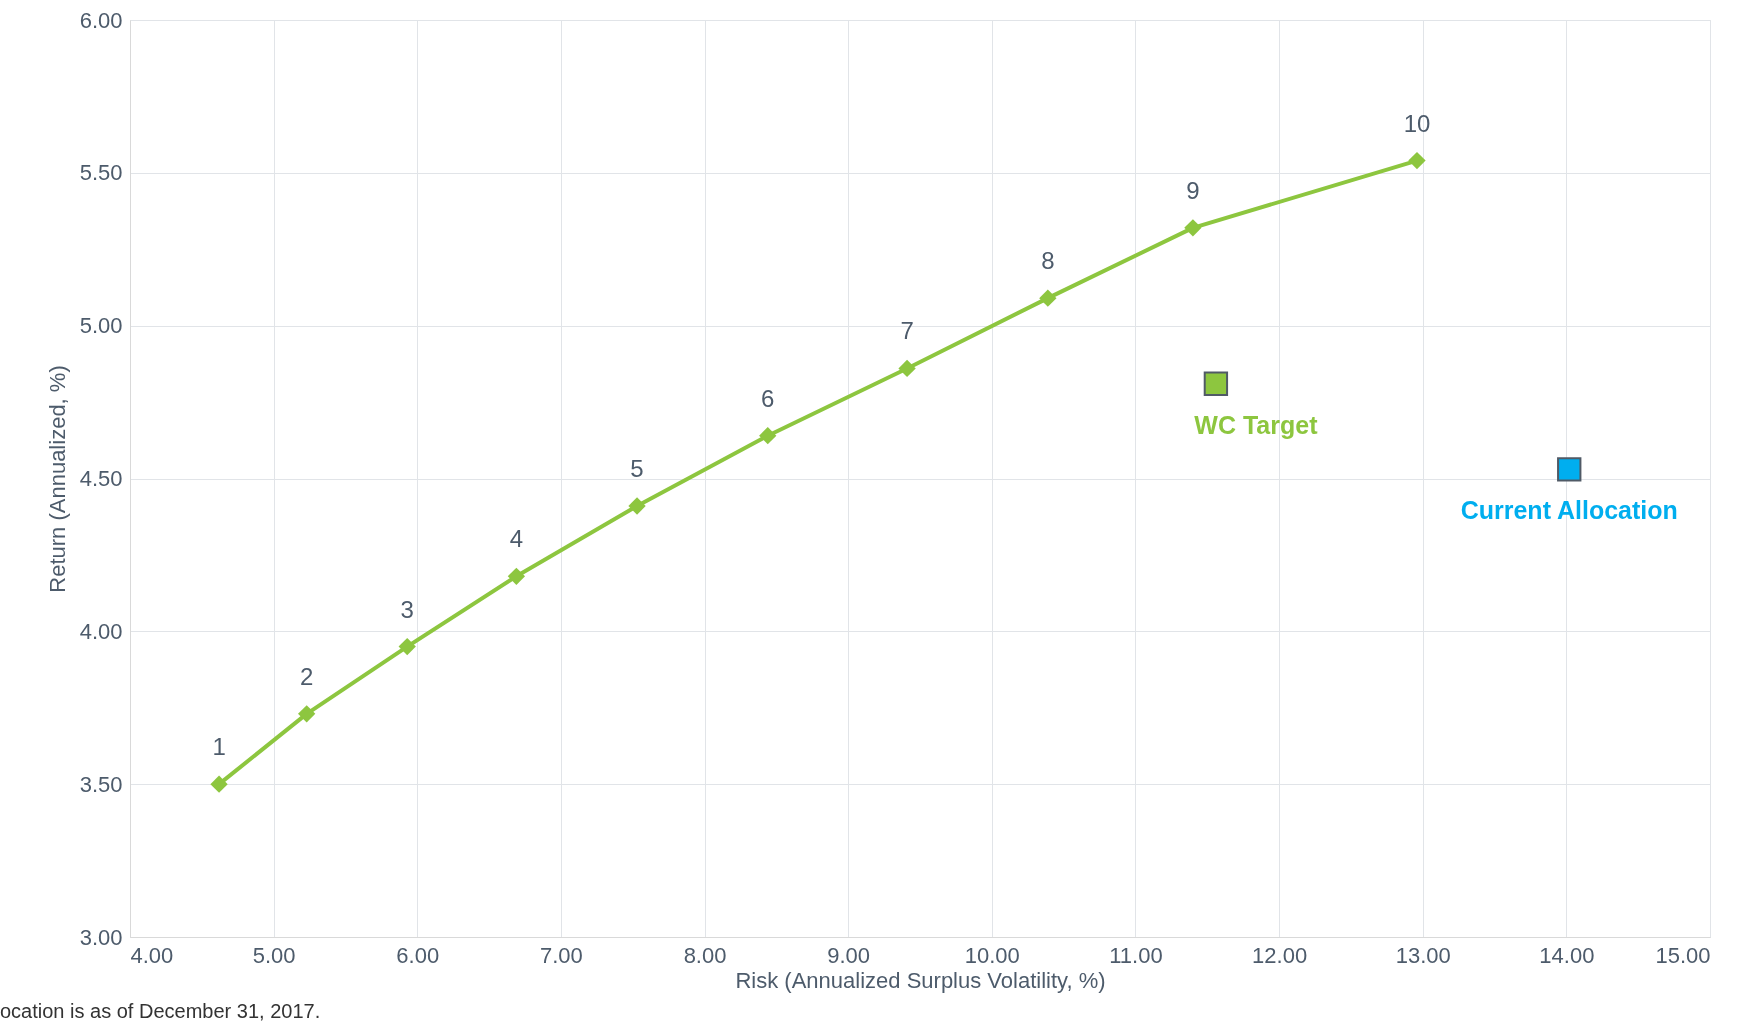  Describe the element at coordinates (1569, 510) in the screenshot. I see `series-label: Current Allocation` at that location.